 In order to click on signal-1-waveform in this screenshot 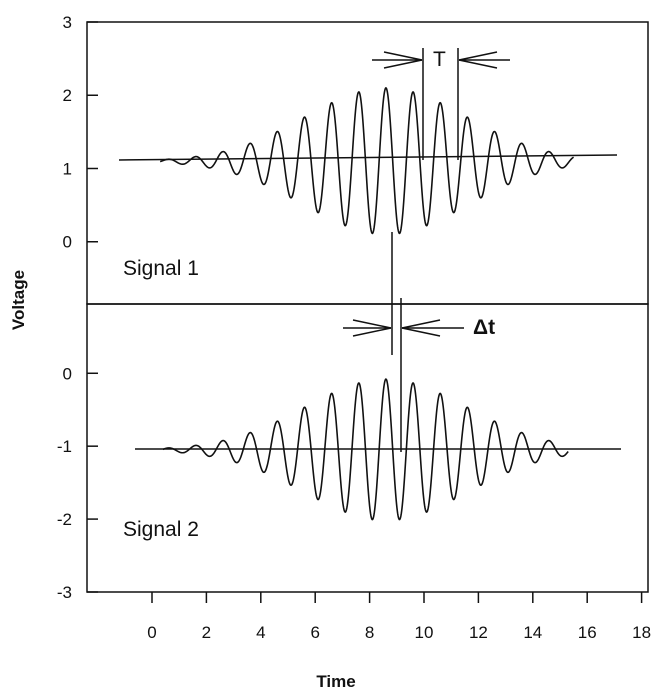, I will do `click(367, 161)`.